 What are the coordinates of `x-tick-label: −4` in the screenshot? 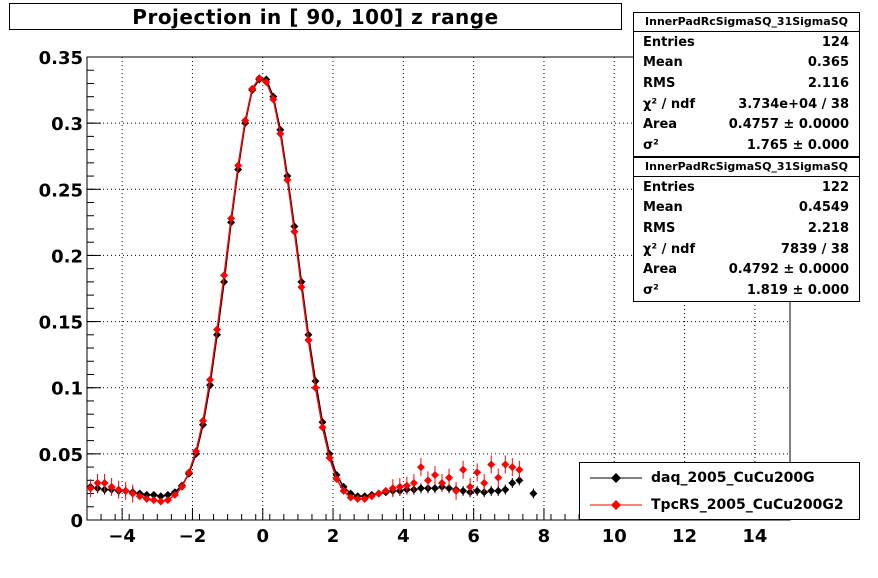 It's located at (122, 536).